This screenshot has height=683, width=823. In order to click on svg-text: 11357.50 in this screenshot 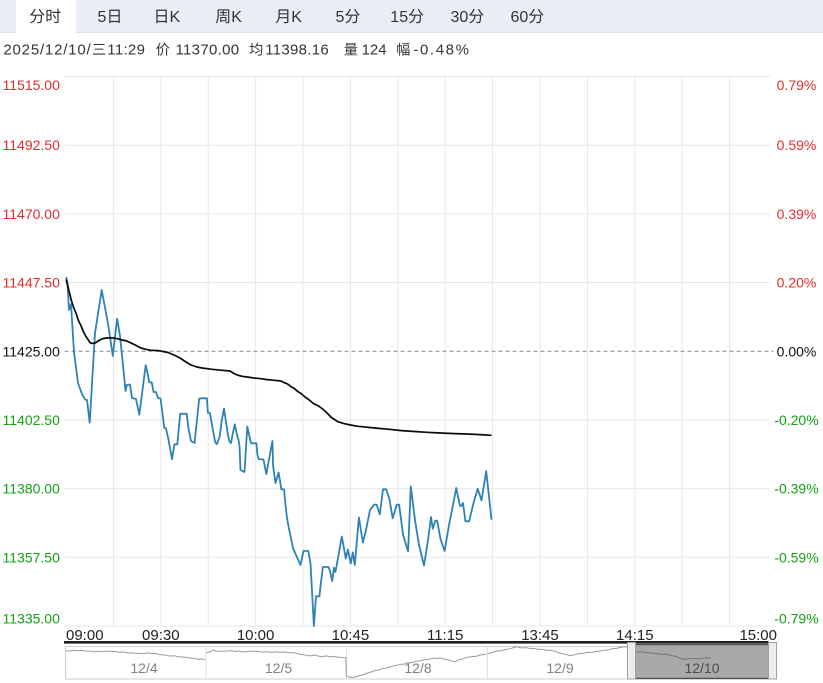, I will do `click(32, 557)`.